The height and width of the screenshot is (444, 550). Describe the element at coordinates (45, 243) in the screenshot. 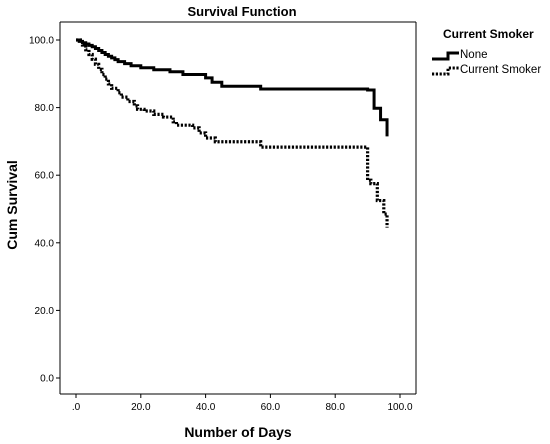

I see `y-tick-label: 40.0` at that location.